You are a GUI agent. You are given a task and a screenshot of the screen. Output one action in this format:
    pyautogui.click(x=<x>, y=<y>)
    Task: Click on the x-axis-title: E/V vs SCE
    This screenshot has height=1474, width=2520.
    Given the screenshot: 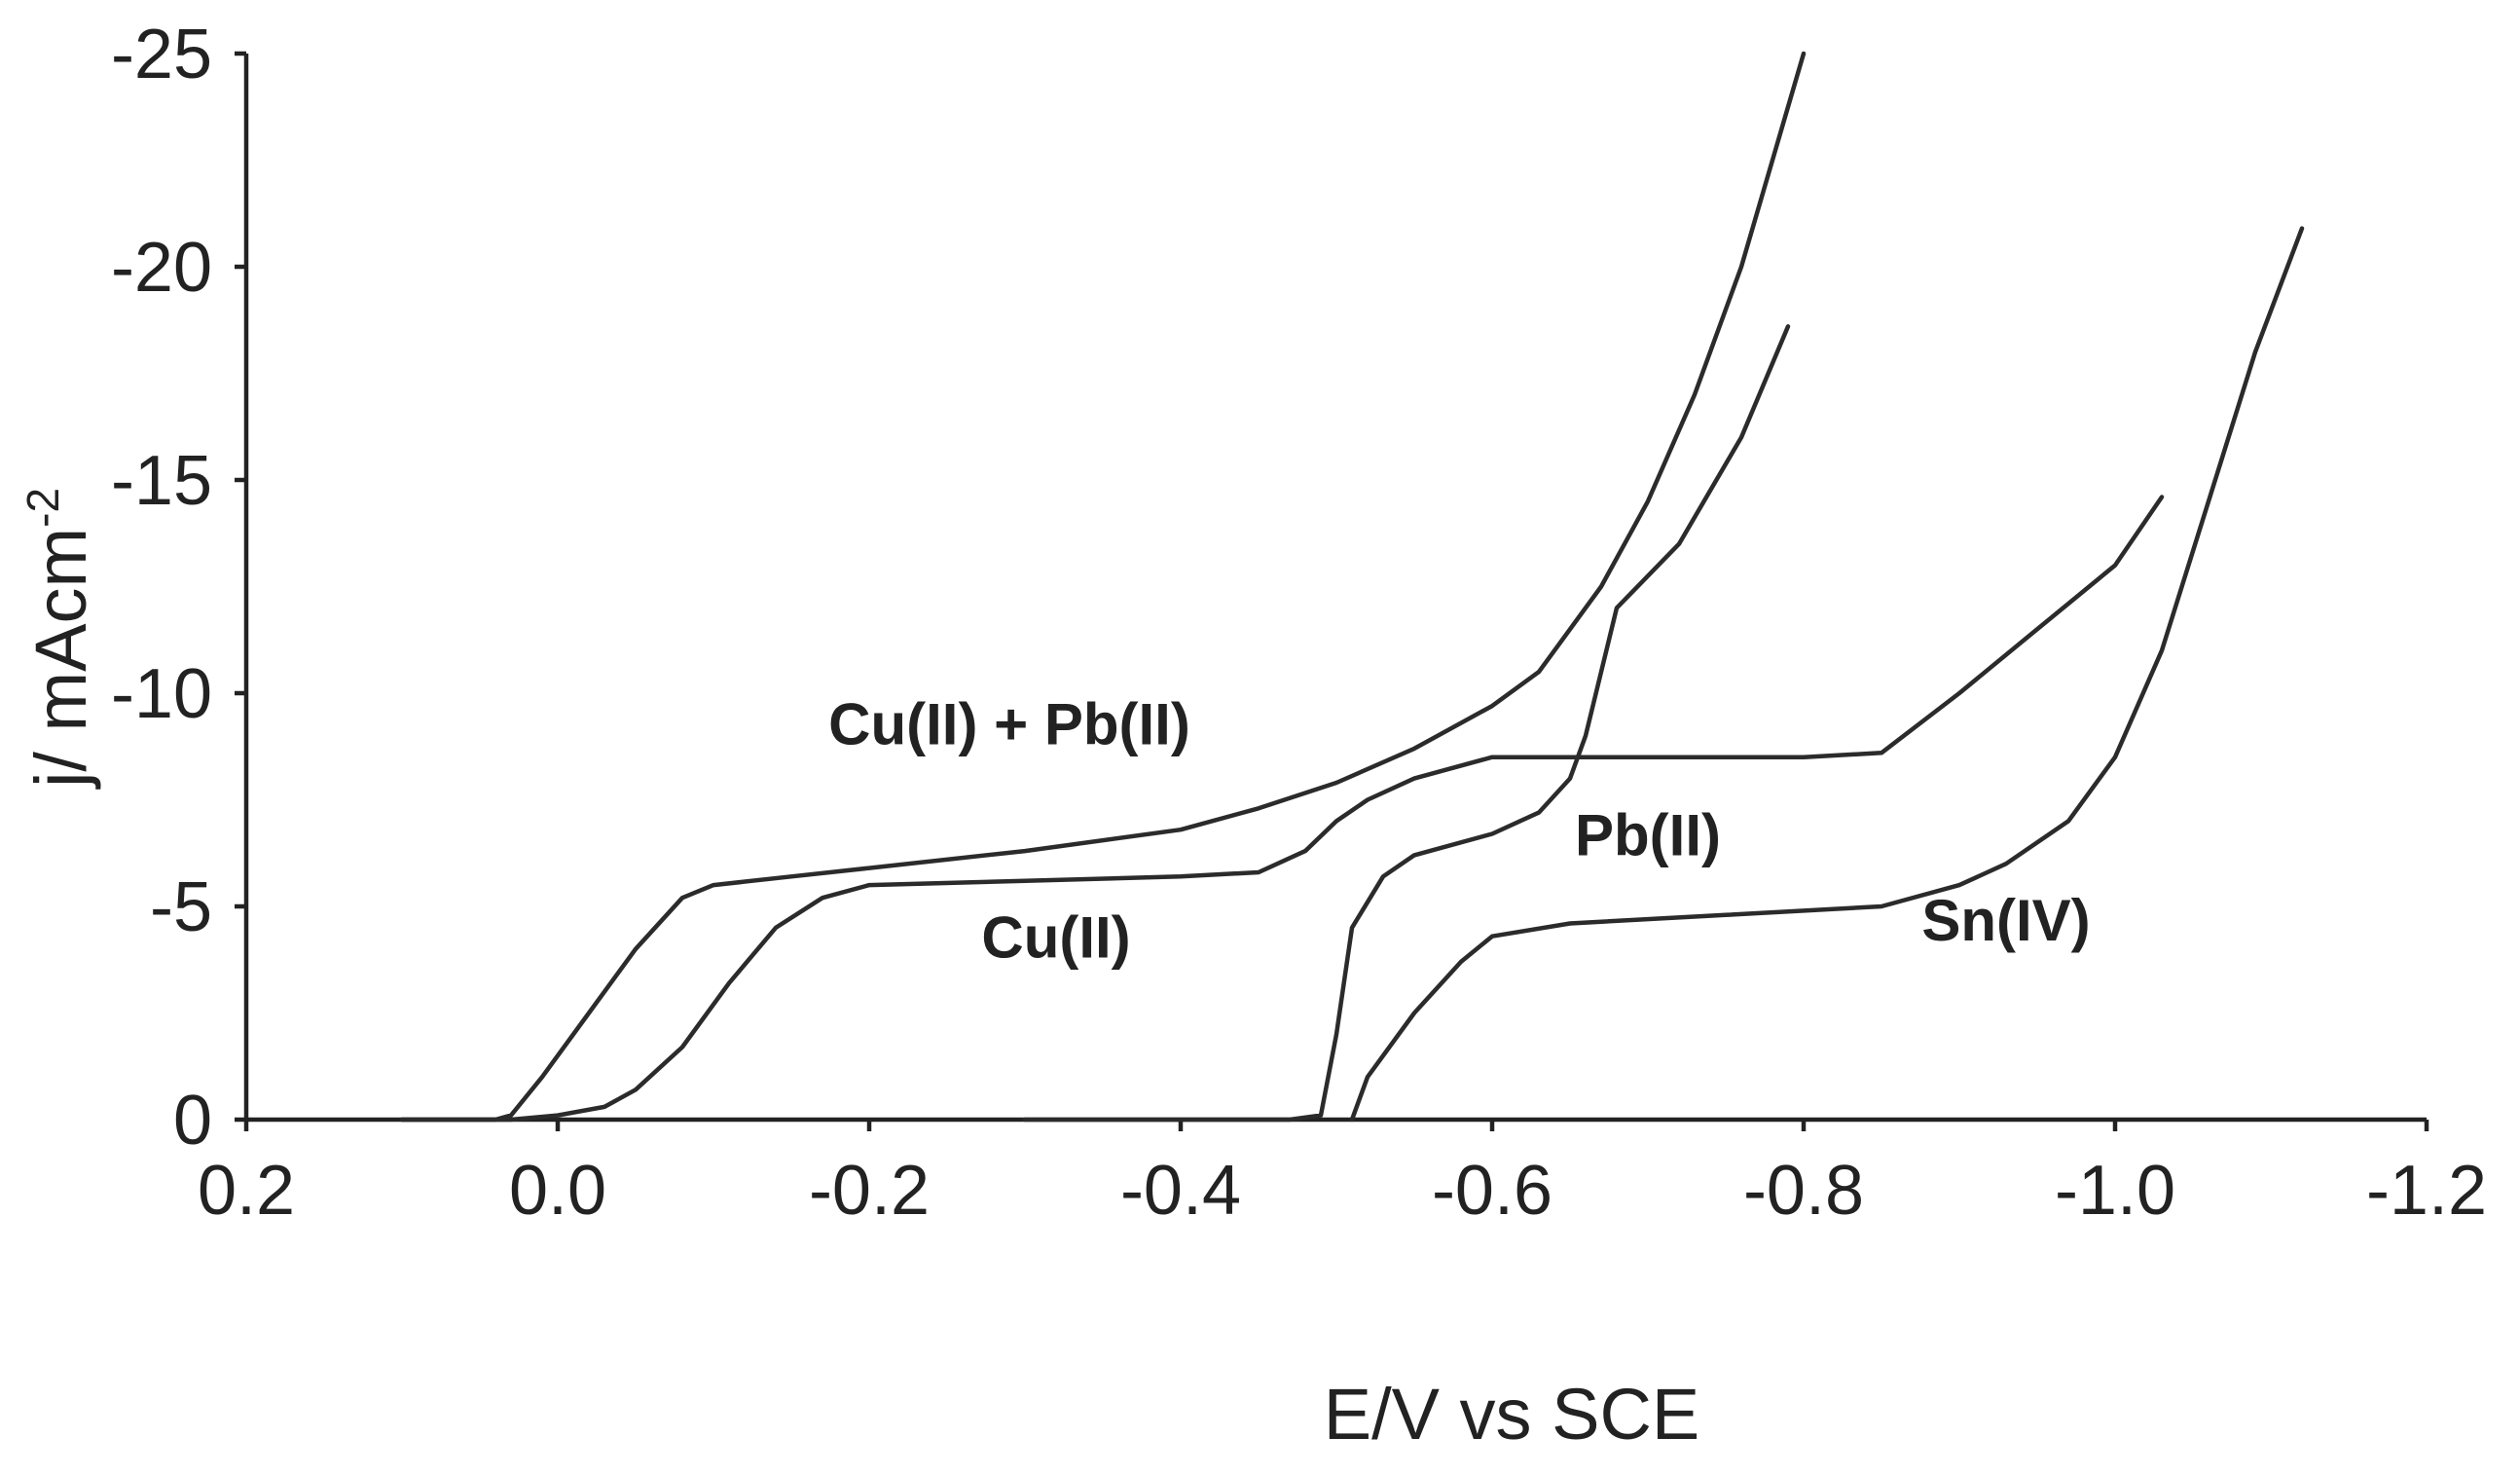 What is the action you would take?
    pyautogui.click(x=1512, y=1414)
    